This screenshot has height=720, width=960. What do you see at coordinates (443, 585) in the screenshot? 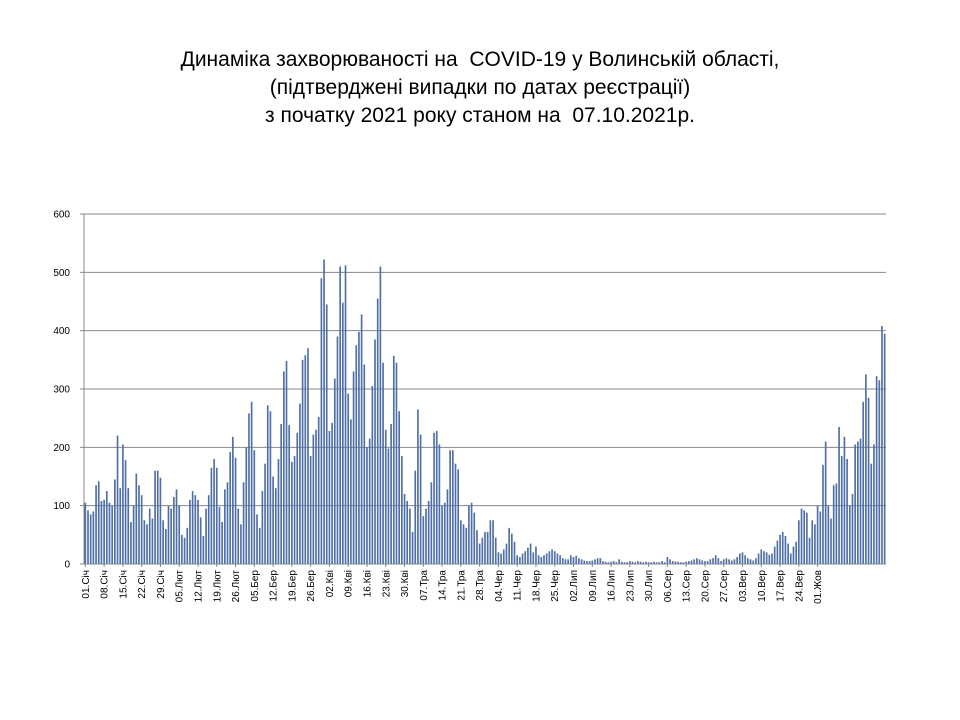
I see `x-tick-label: 14.Тра` at bounding box center [443, 585].